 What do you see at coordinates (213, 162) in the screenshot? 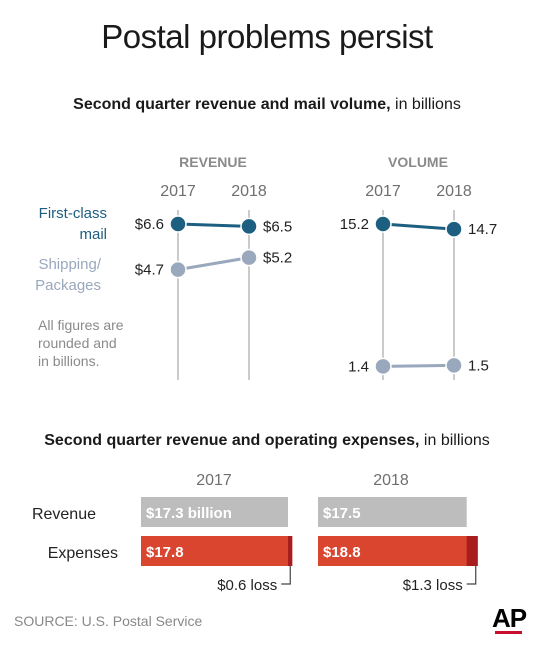
I see `revenue-panel-label: REVENUE` at bounding box center [213, 162].